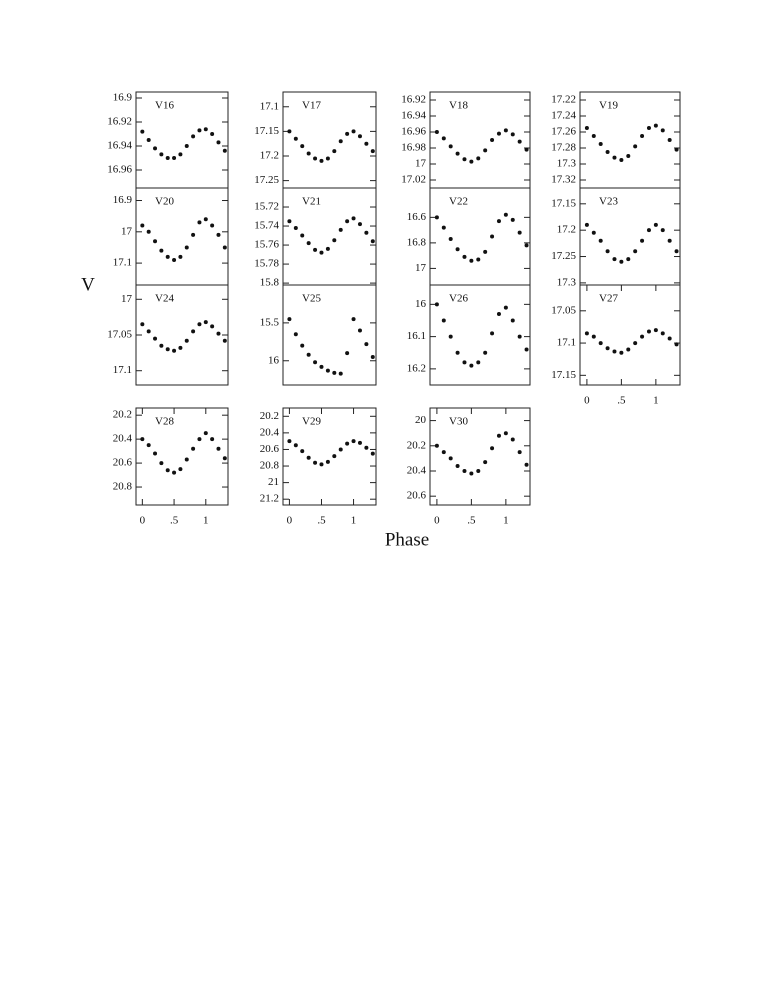  Describe the element at coordinates (566, 230) in the screenshot. I see `y-tick-label: 17.2` at that location.